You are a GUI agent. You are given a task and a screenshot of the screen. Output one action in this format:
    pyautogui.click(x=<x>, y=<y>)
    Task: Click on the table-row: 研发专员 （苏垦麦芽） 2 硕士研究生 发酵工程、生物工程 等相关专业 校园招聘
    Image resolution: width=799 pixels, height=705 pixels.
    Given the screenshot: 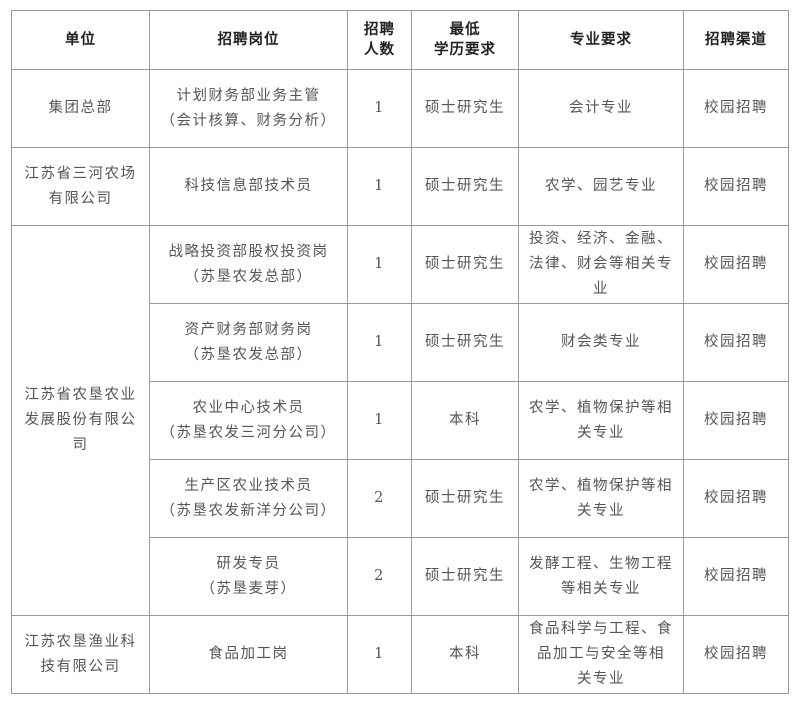 What is the action you would take?
    pyautogui.click(x=400, y=576)
    